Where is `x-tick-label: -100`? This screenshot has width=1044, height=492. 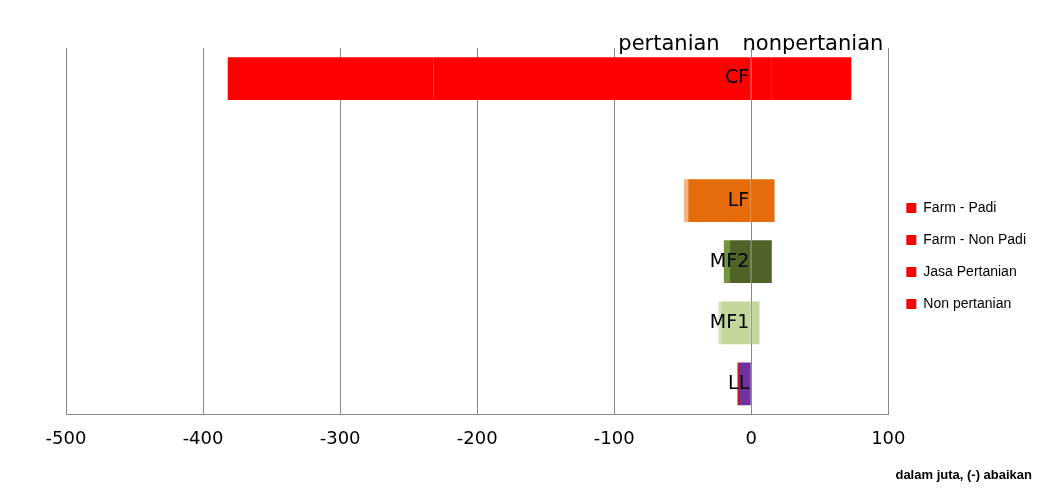
x-tick-label: -100 is located at coordinates (614, 437).